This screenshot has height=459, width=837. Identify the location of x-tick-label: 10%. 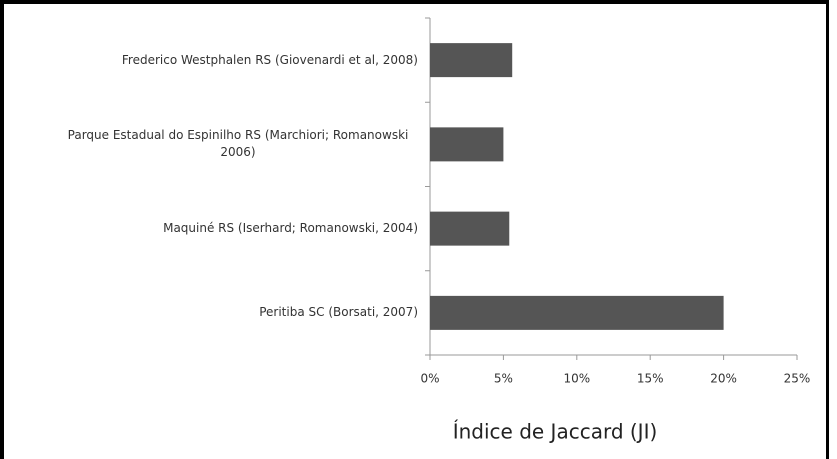
(576, 379).